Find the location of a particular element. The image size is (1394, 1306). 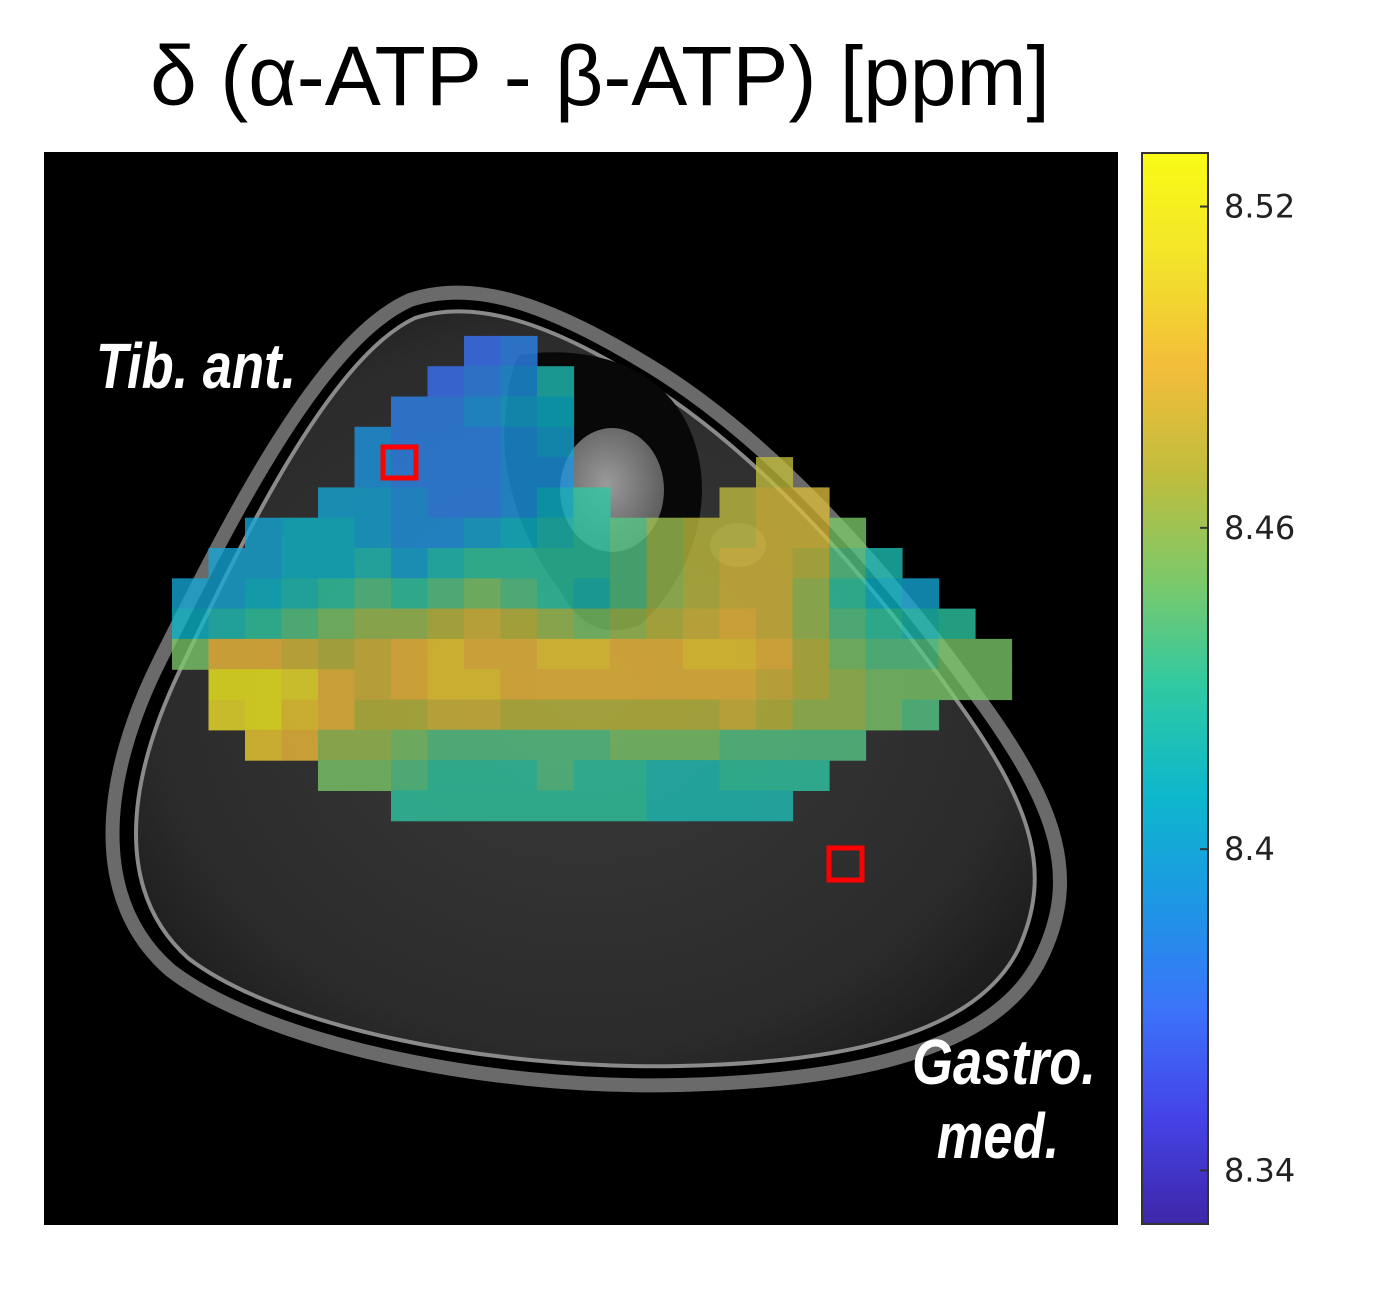

label-tib-ant: Tib. ant. is located at coordinates (196, 366).